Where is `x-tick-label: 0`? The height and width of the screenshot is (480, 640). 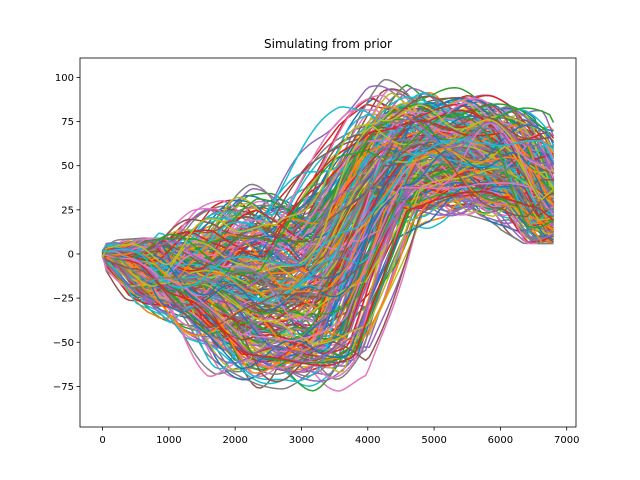
x-tick-label: 0 is located at coordinates (102, 440).